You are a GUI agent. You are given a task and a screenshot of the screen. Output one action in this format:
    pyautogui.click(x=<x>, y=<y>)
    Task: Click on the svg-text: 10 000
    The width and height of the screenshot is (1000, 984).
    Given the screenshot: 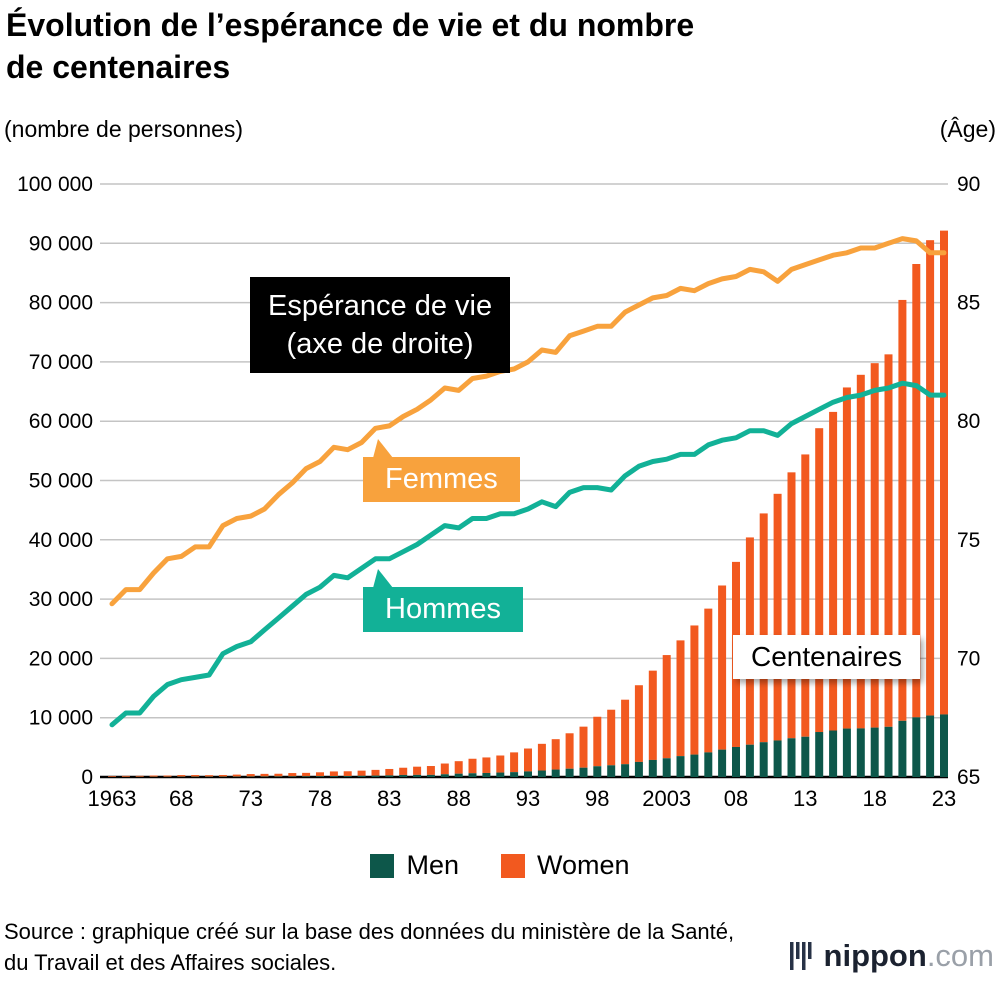 What is the action you would take?
    pyautogui.click(x=61, y=718)
    